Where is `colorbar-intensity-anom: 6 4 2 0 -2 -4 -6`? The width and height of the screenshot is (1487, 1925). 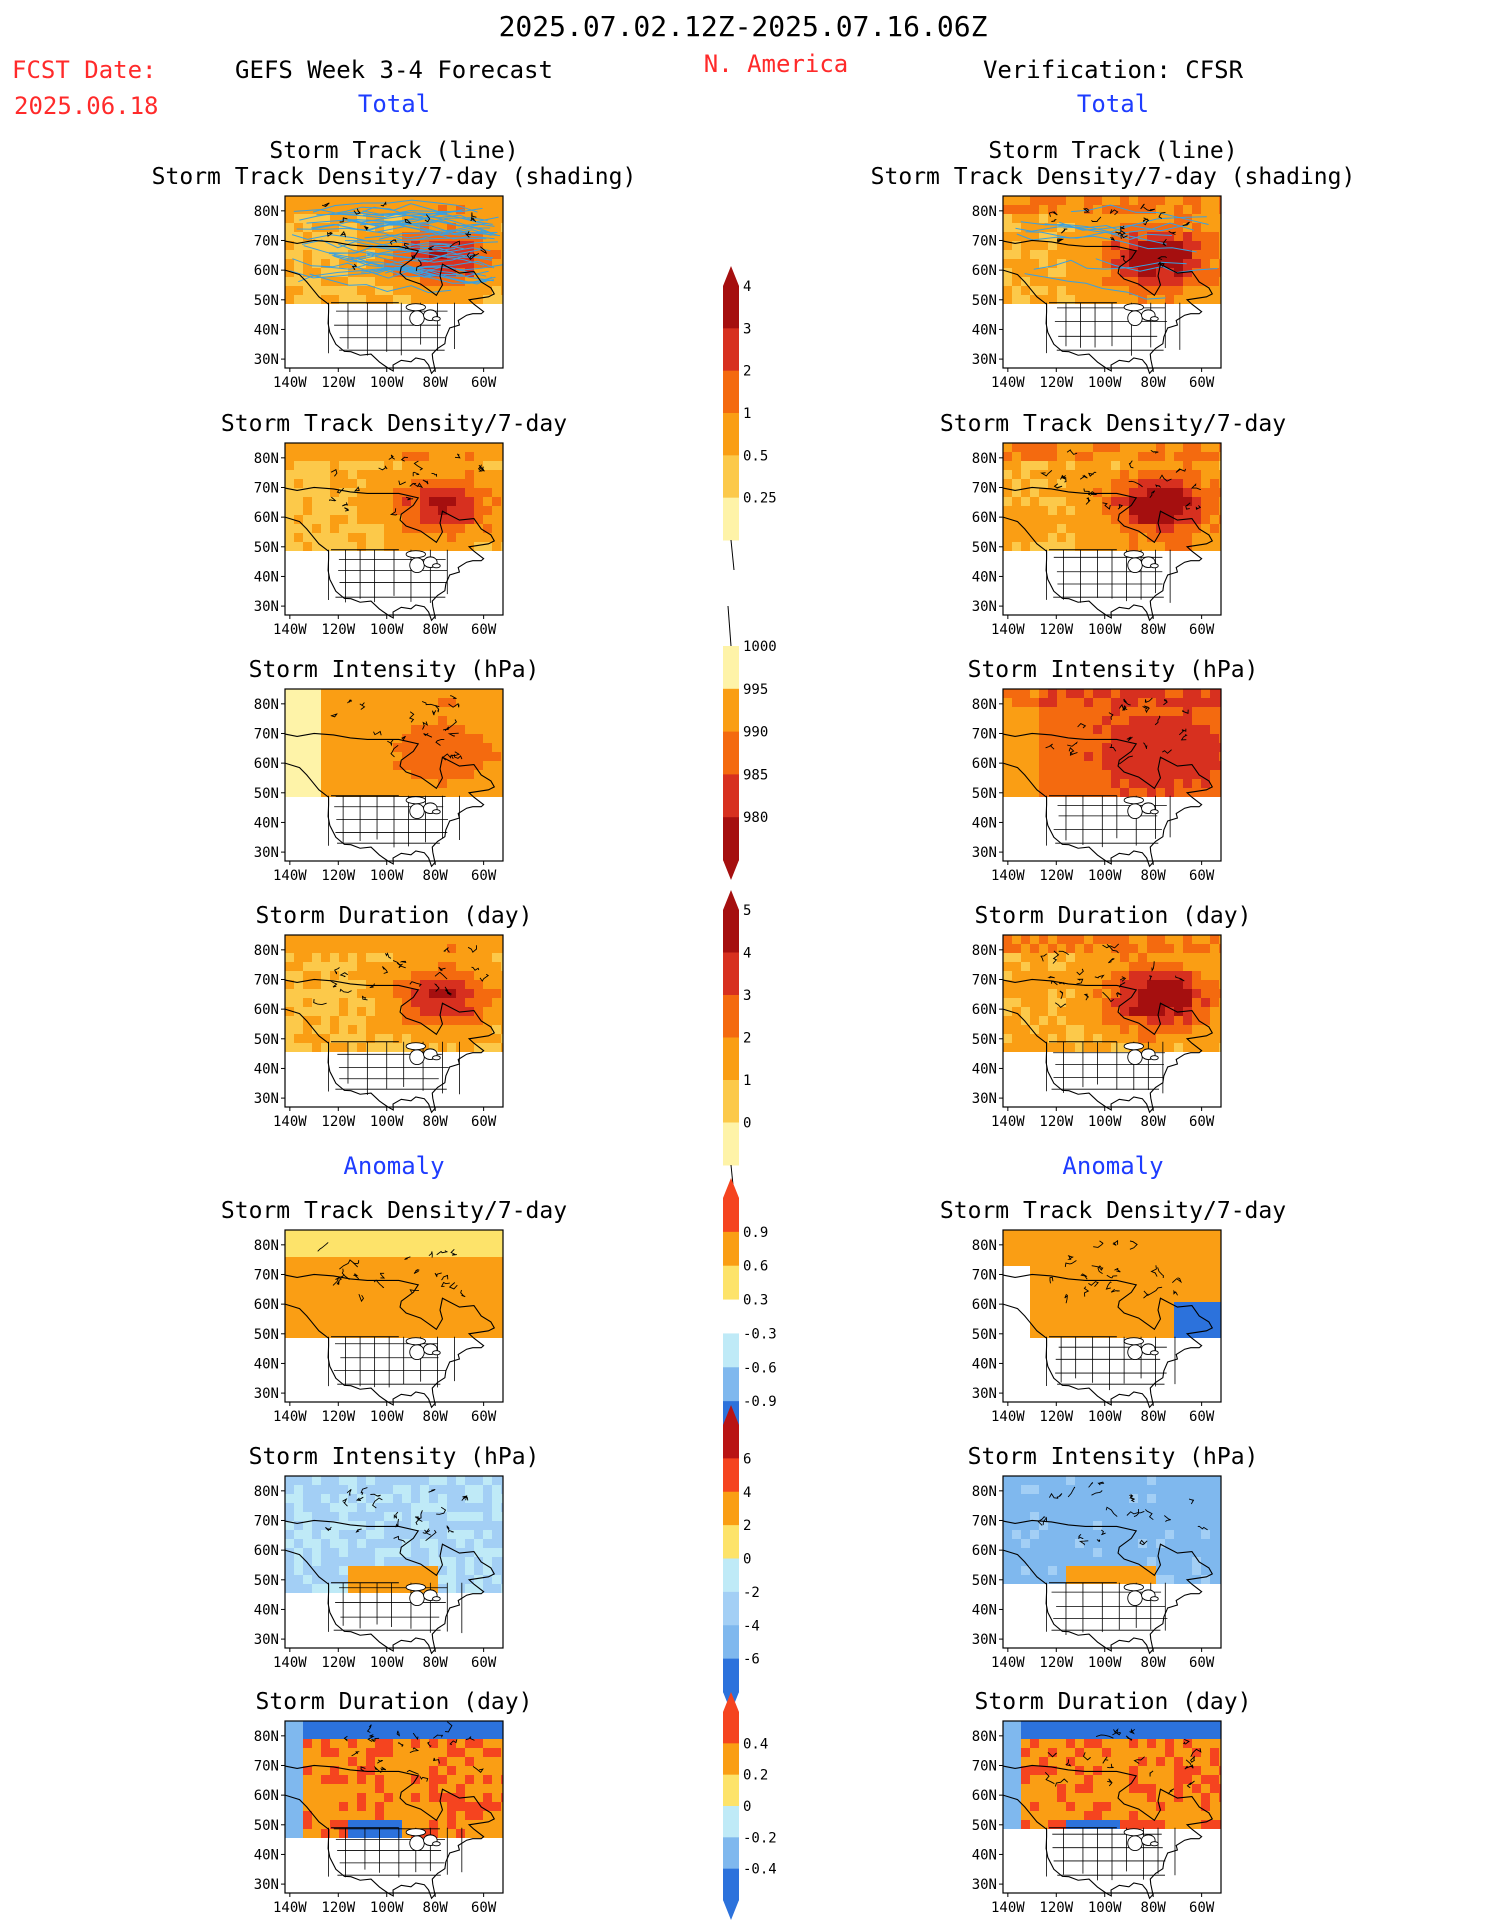
colorbar-intensity-anom: 6 4 2 0 -2 -4 -6 is located at coordinates (741, 1558).